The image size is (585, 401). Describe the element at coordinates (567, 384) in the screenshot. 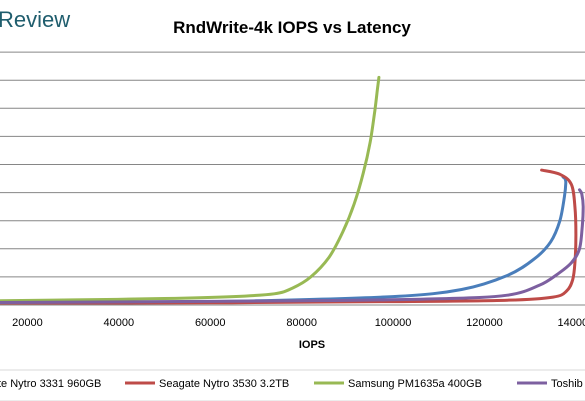

I see `legend-label-3: Toshib` at that location.